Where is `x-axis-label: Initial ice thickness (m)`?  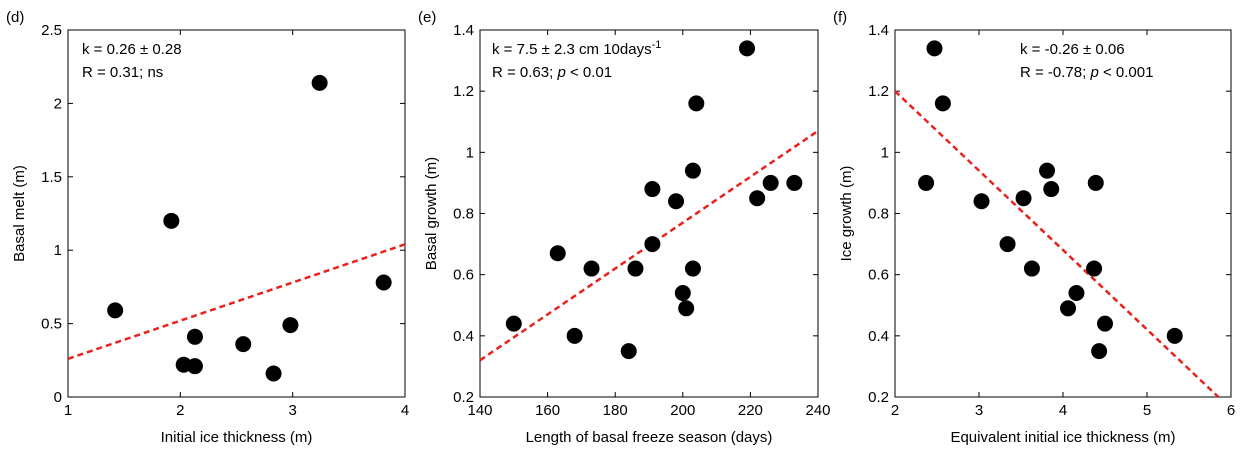 x-axis-label: Initial ice thickness (m) is located at coordinates (237, 437).